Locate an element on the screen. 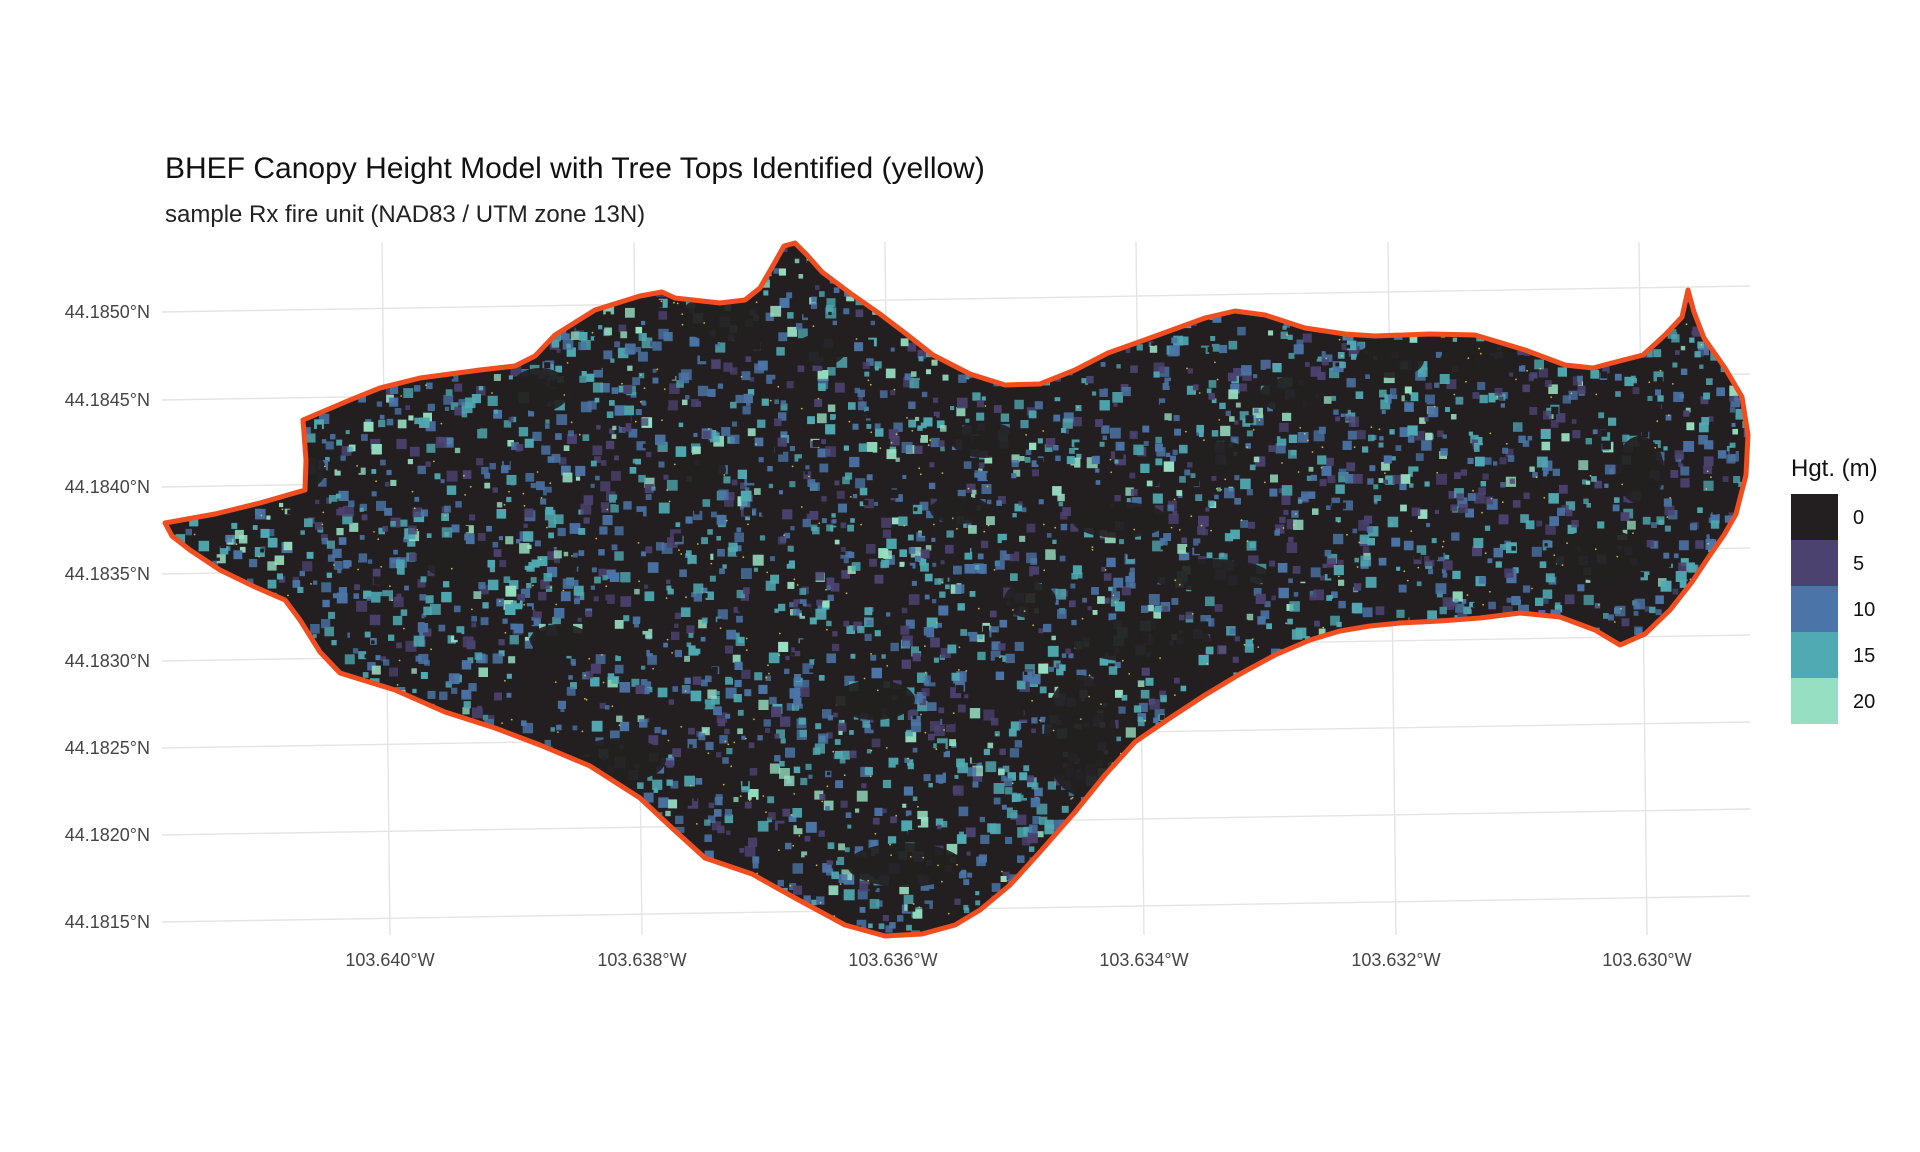 This screenshot has width=1920, height=1152. y-tick-label: 44.1825°N is located at coordinates (107, 748).